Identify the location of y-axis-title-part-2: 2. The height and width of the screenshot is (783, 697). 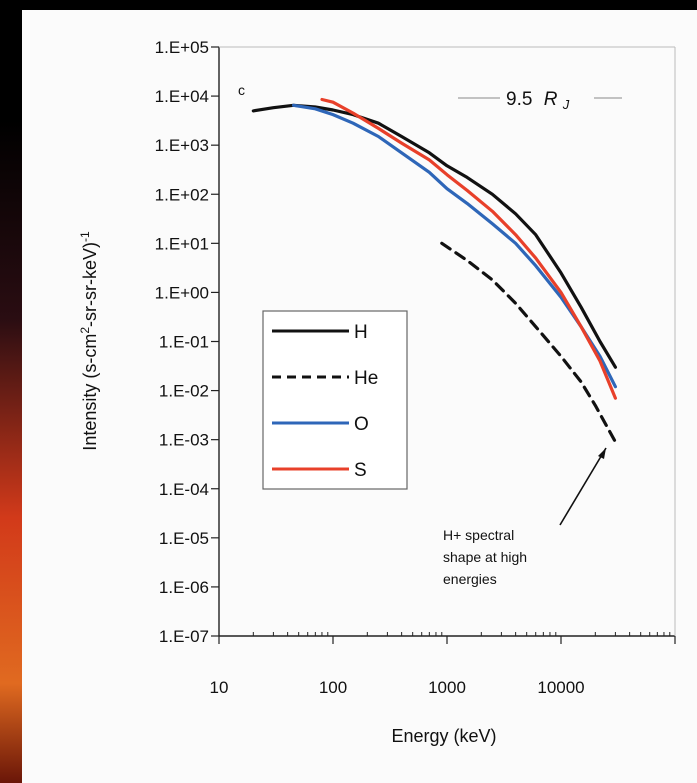
(85, 330).